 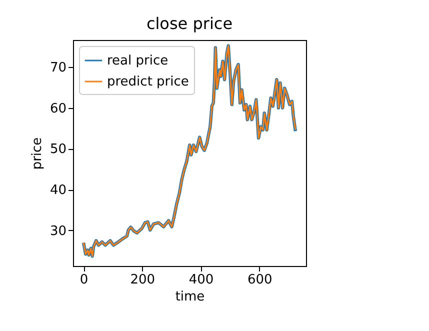 I want to click on x-tick-label: 400, so click(x=201, y=280).